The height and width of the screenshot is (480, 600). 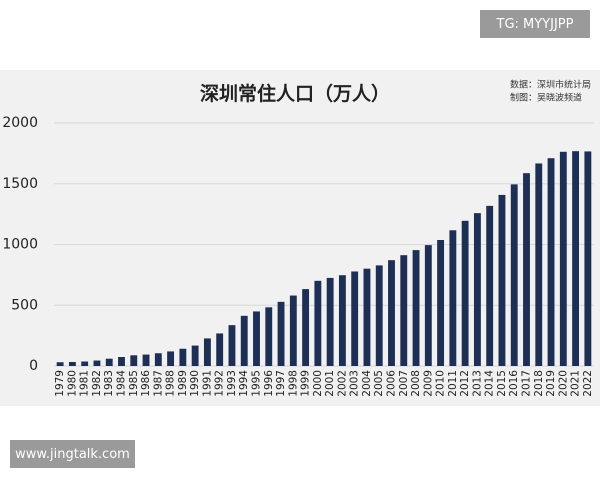 What do you see at coordinates (269, 383) in the screenshot?
I see `x-tick-label: 1996` at bounding box center [269, 383].